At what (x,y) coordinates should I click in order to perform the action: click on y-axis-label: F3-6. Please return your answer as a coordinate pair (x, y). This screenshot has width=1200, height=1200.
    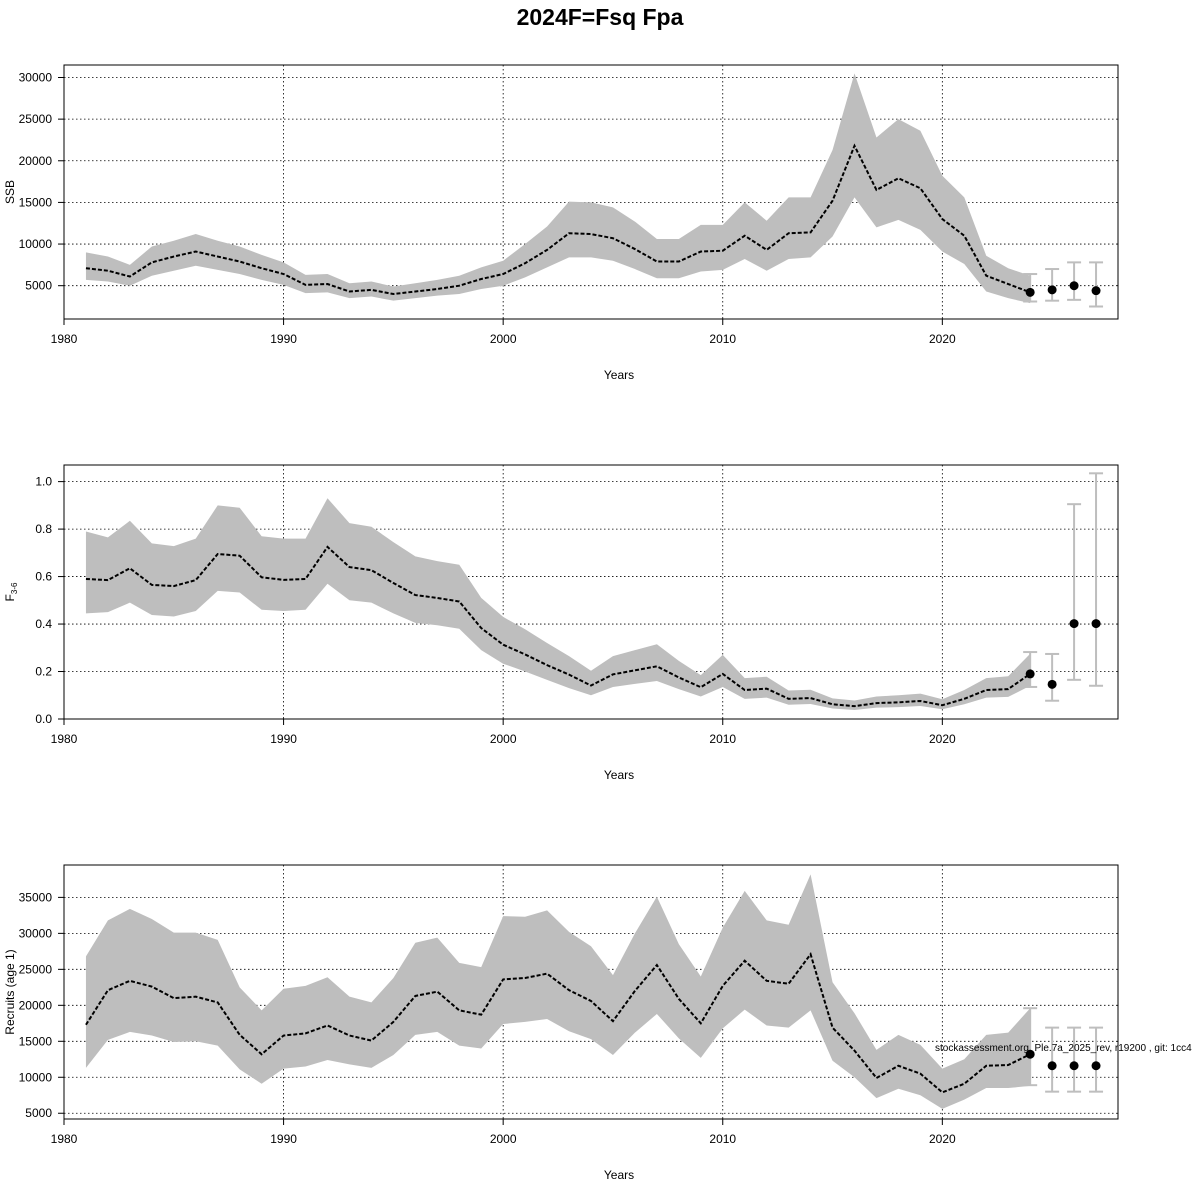
    Looking at the image, I should click on (11, 591).